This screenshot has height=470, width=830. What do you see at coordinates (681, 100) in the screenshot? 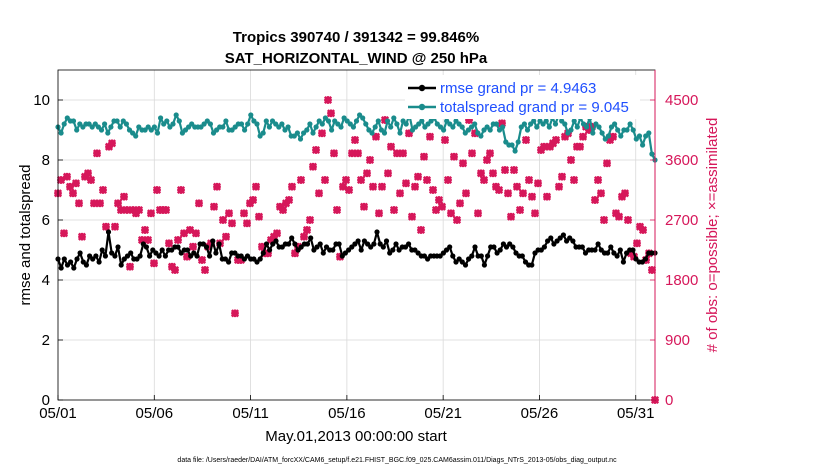
I see `y2-tick-label: 4500` at bounding box center [681, 100].